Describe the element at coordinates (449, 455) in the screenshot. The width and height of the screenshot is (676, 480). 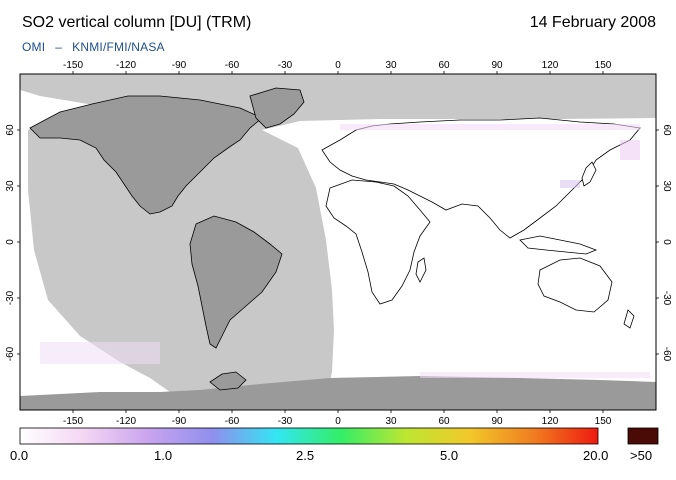
I see `colorbar-label-3: 5.0` at that location.